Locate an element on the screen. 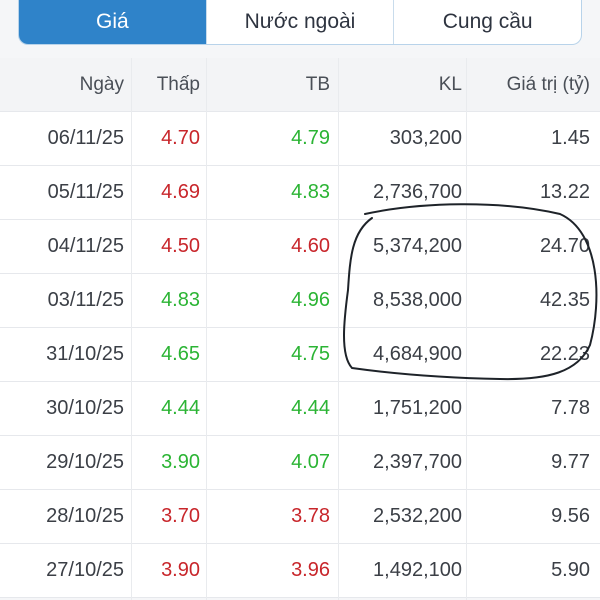 The height and width of the screenshot is (600, 600). row-avg-price: 4.07 is located at coordinates (310, 462).